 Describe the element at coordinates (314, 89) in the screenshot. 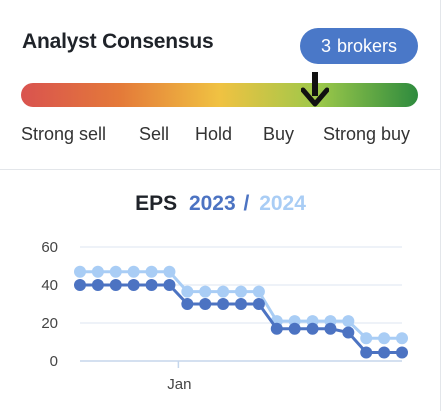

I see `arrow-down-icon` at that location.